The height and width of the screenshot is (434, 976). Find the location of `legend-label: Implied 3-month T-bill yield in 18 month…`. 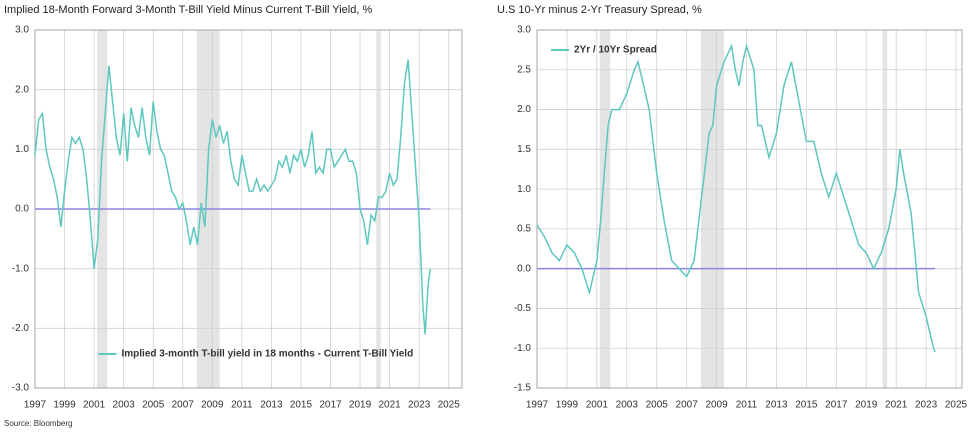

legend-label: Implied 3-month T-bill yield in 18 month… is located at coordinates (268, 354).